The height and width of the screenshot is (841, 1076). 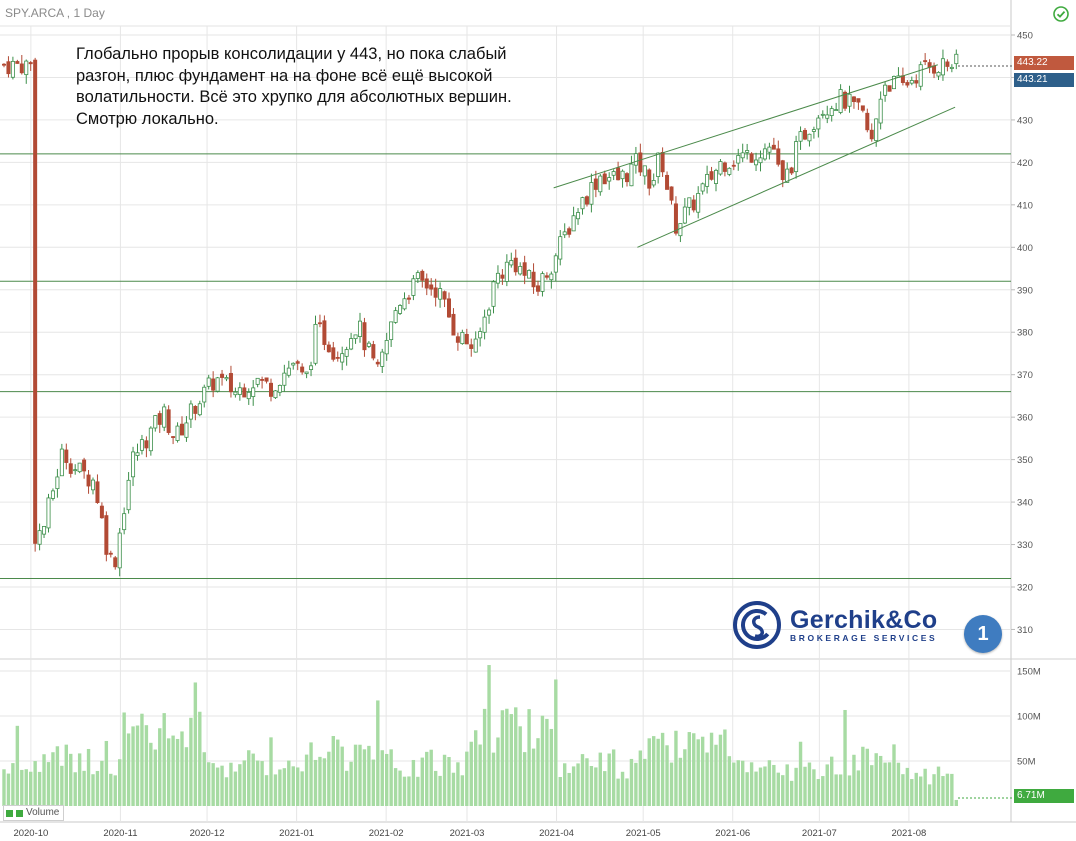 What do you see at coordinates (556, 833) in the screenshot?
I see `time-tick-label: 2021-04` at bounding box center [556, 833].